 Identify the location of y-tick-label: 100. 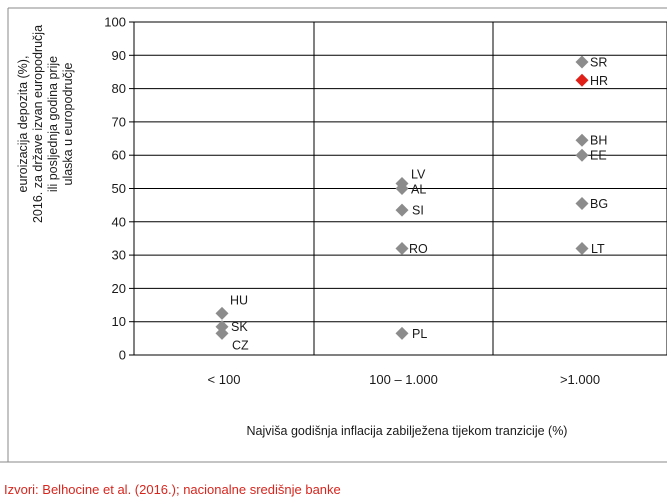
(115, 22).